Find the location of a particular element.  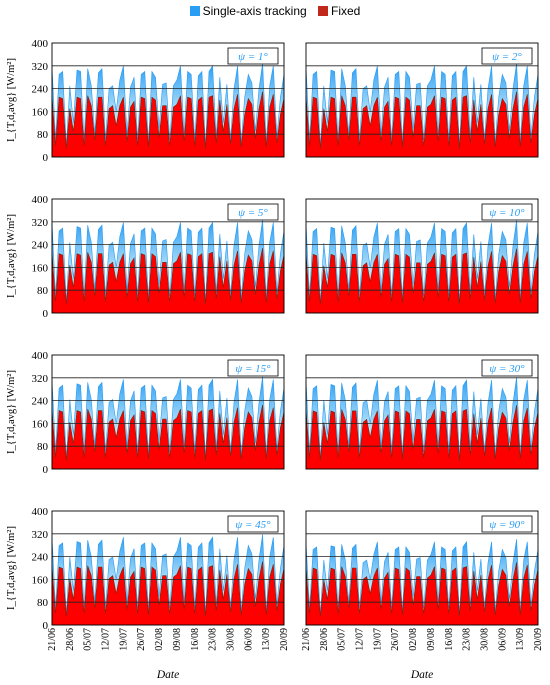

panel-label: ψ = 90° is located at coordinates (507, 525).